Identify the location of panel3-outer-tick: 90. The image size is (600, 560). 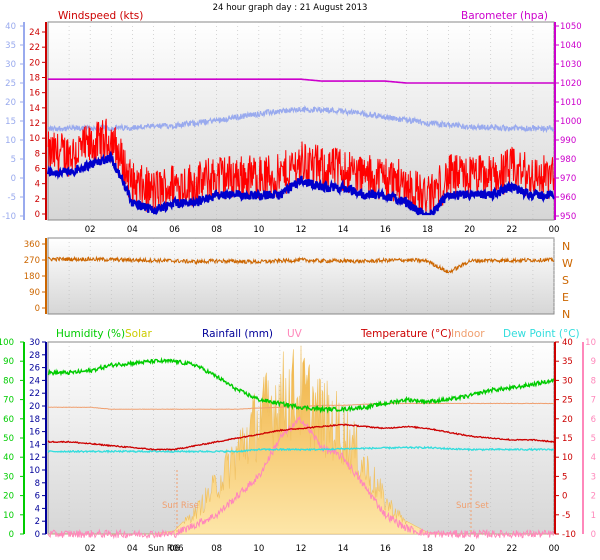
(8, 362).